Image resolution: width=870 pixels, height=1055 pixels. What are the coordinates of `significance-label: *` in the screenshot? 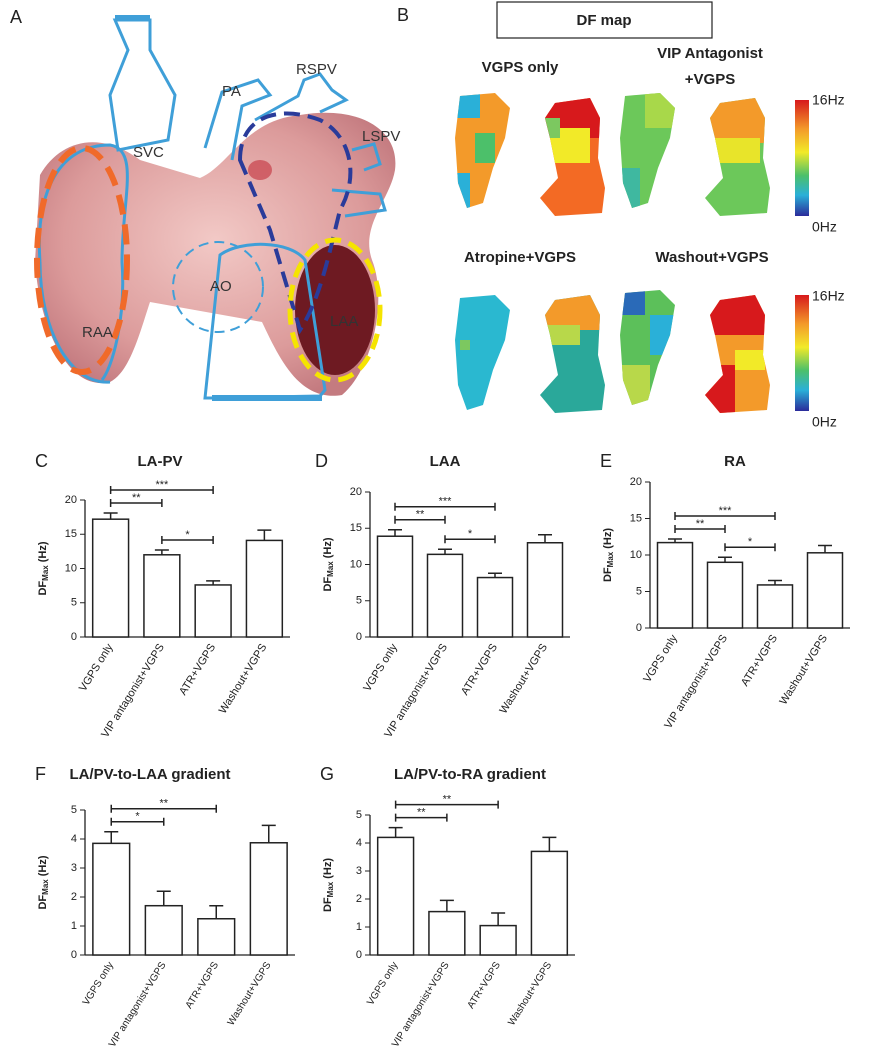 It's located at (137, 817).